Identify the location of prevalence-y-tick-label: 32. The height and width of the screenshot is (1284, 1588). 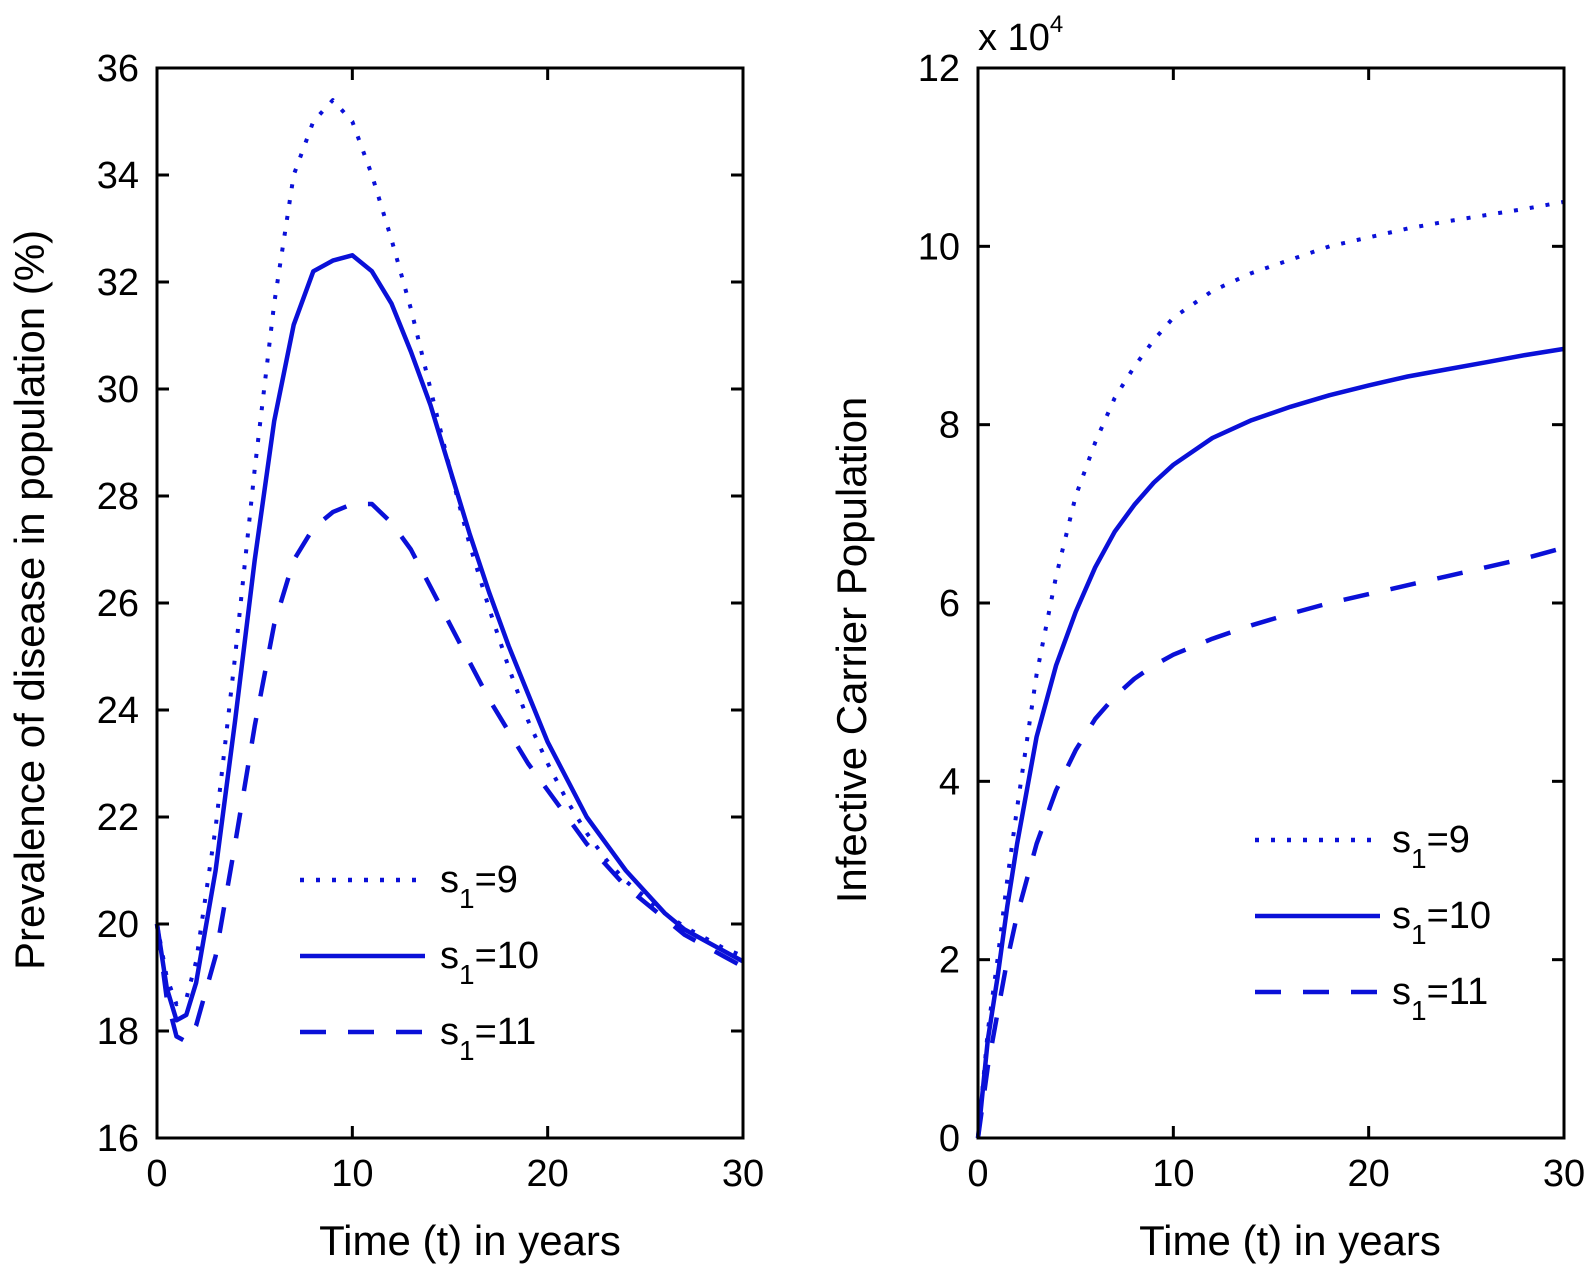
(118, 283).